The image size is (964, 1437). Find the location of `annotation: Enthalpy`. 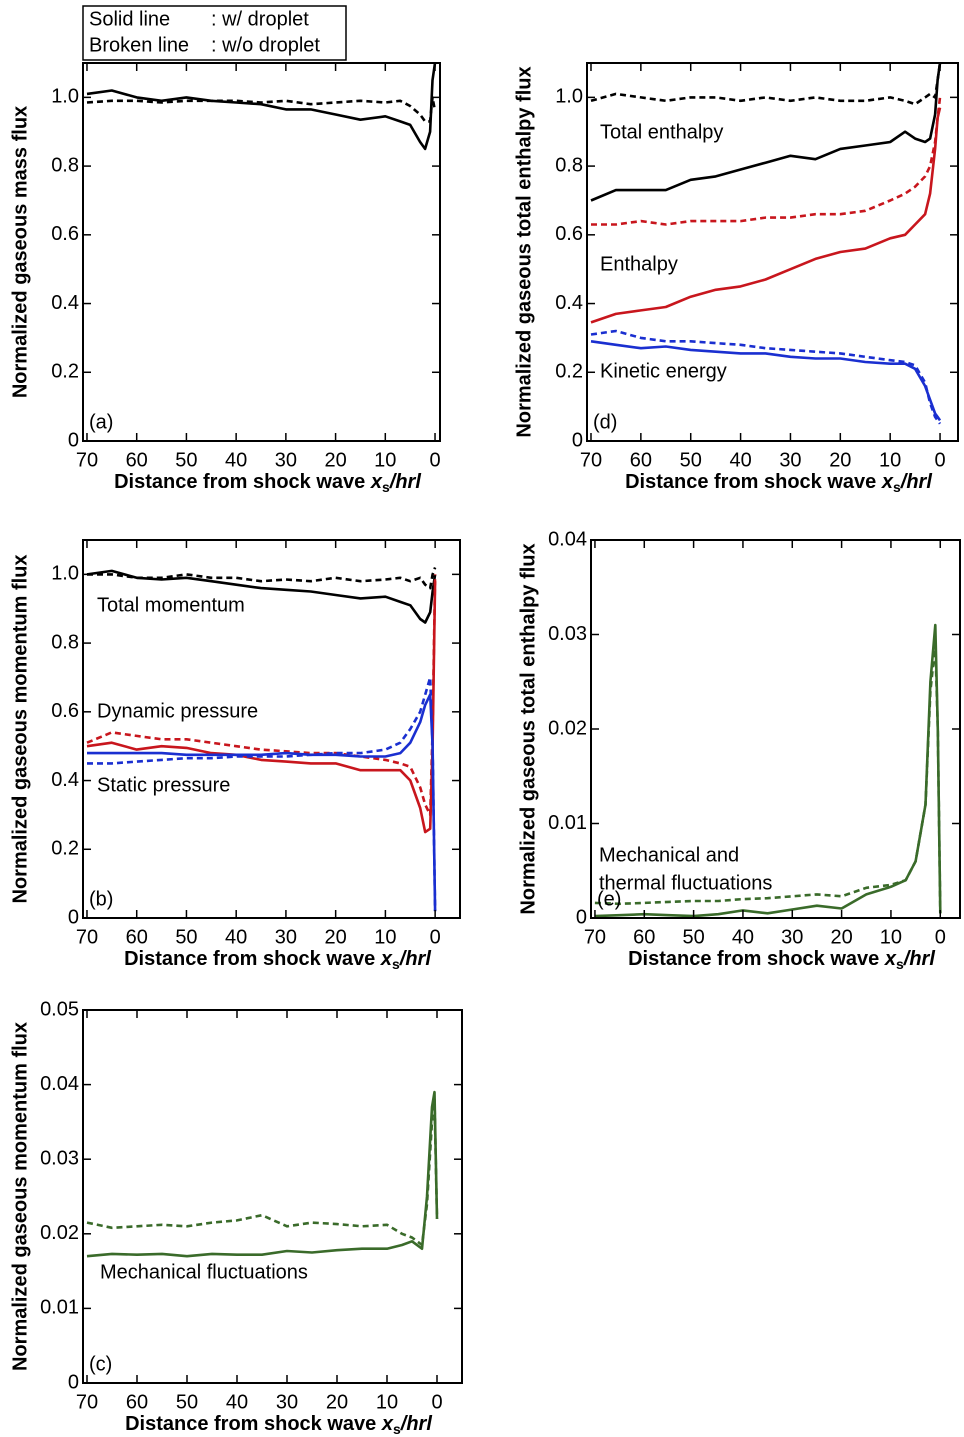

annotation: Enthalpy is located at coordinates (639, 264).